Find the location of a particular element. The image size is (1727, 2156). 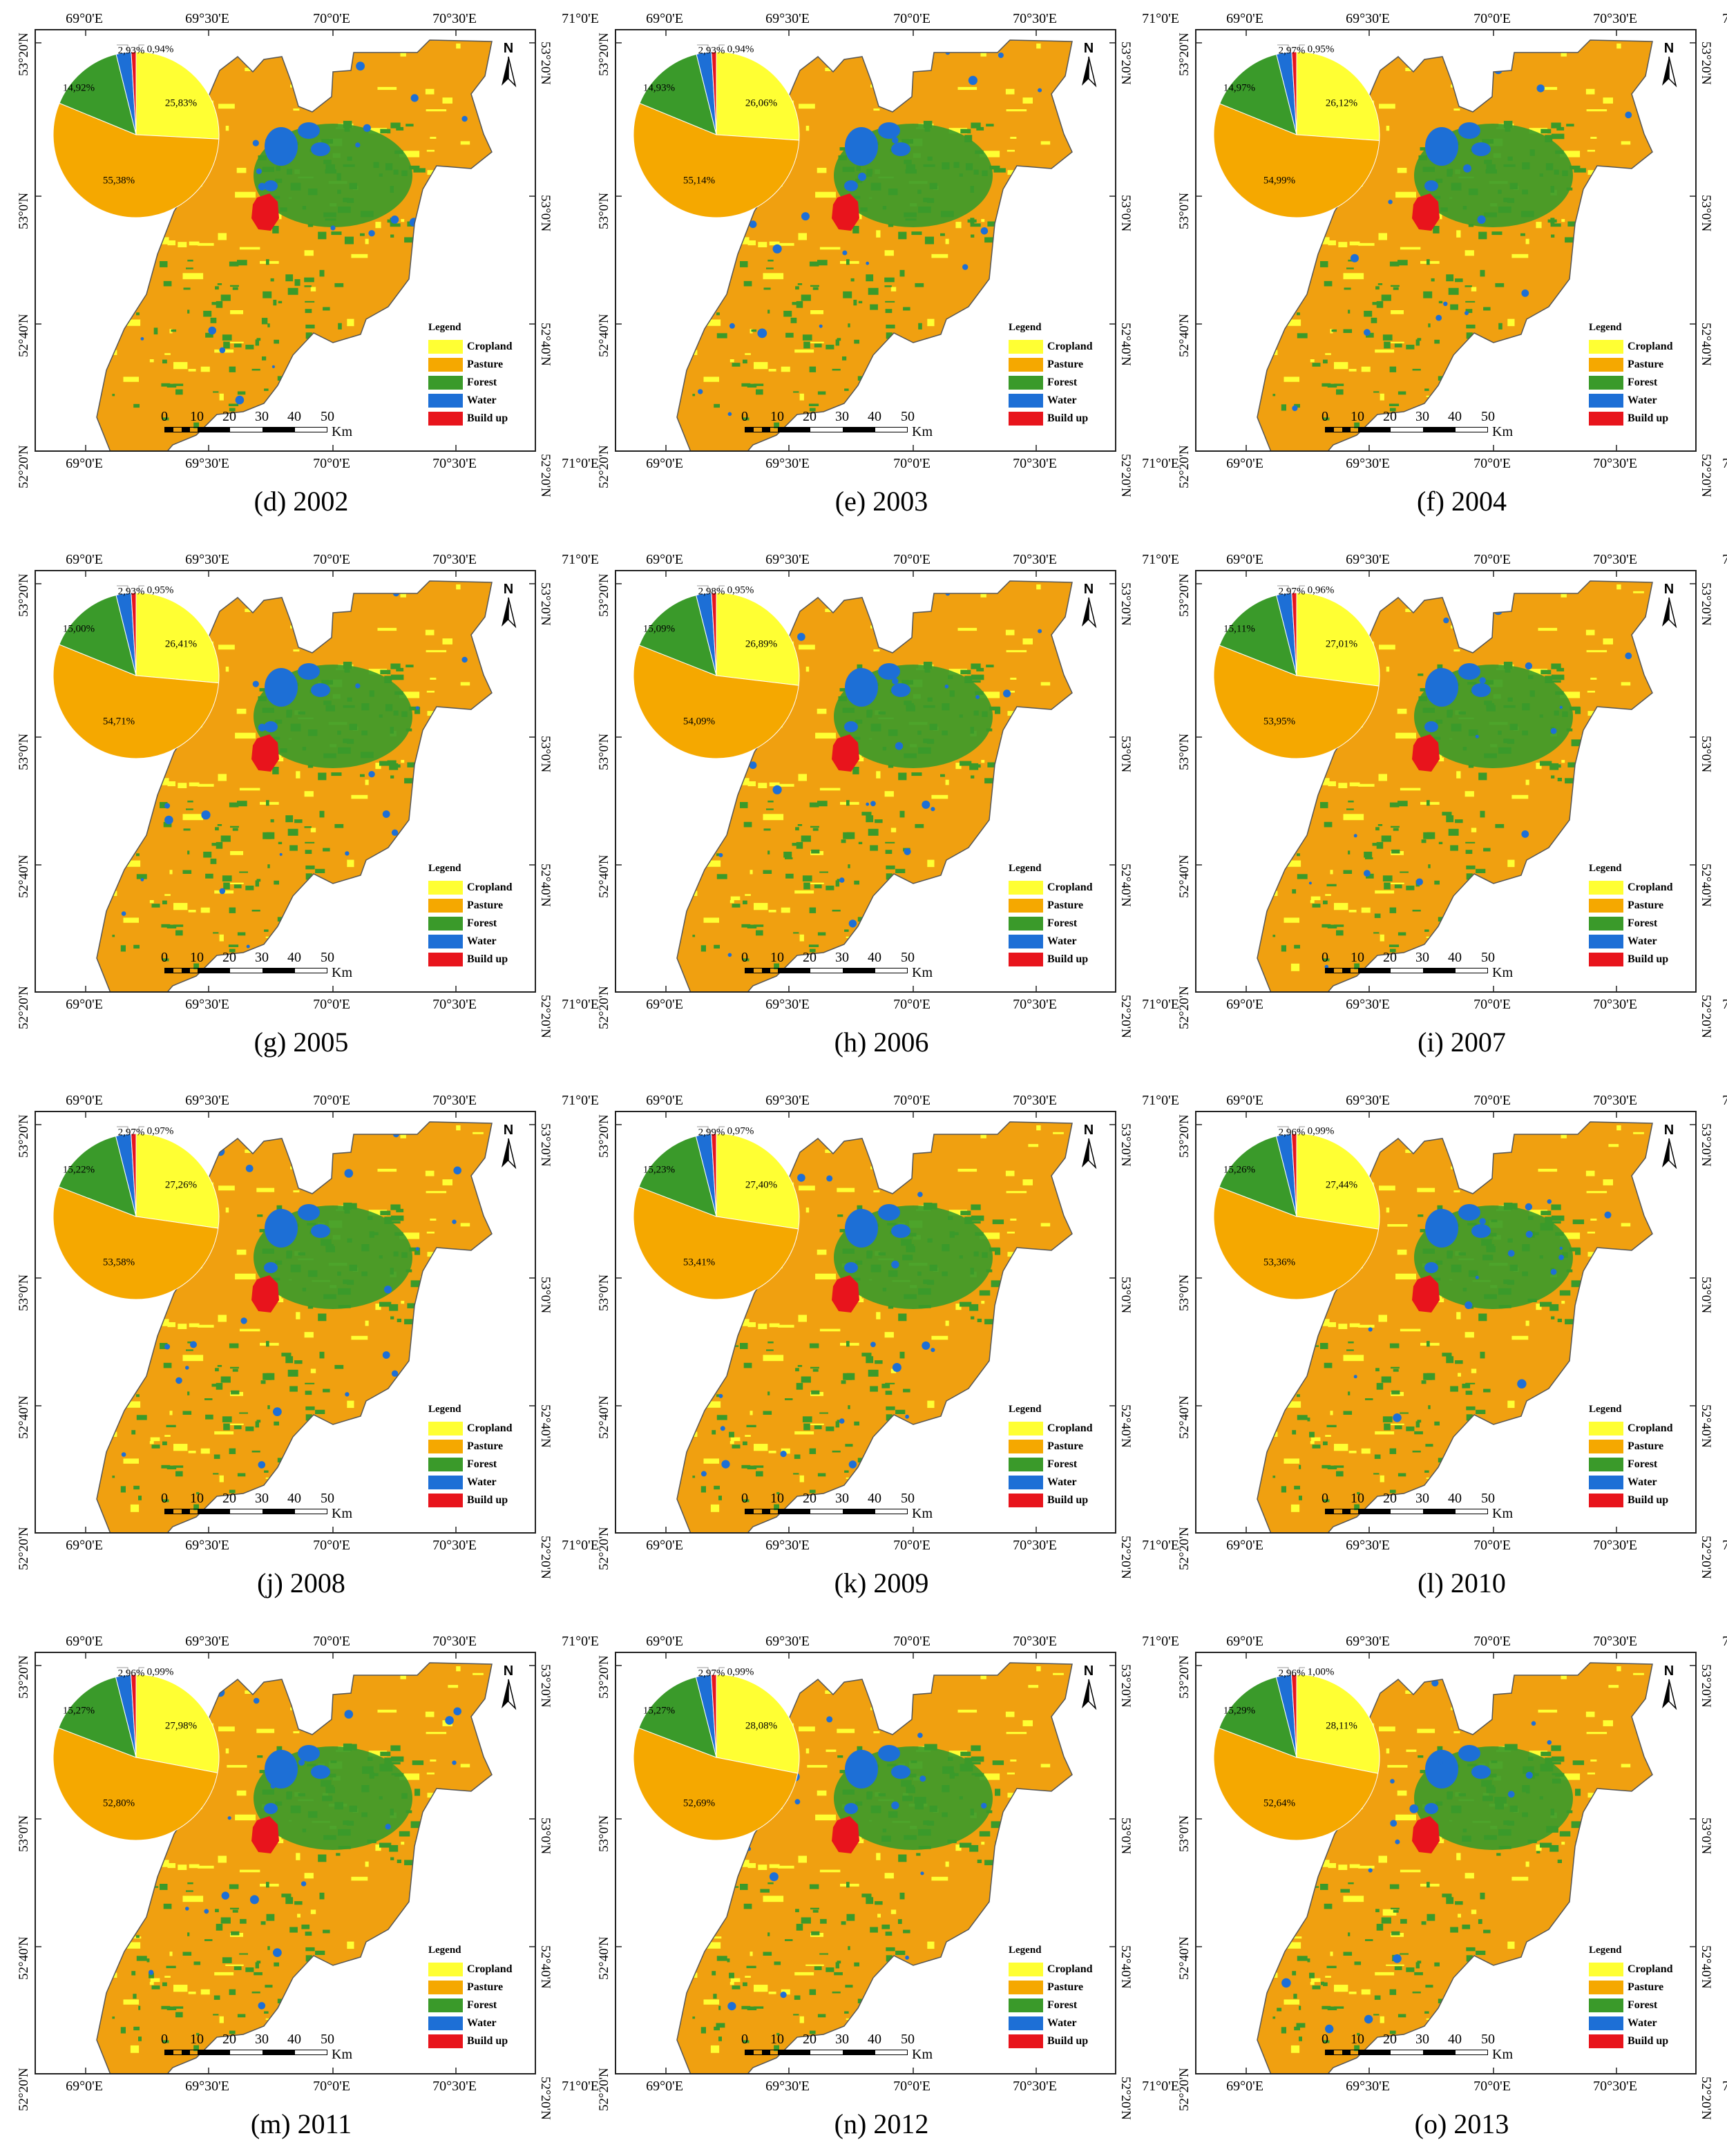

pie-label-forest: 15,29% is located at coordinates (1239, 1711).